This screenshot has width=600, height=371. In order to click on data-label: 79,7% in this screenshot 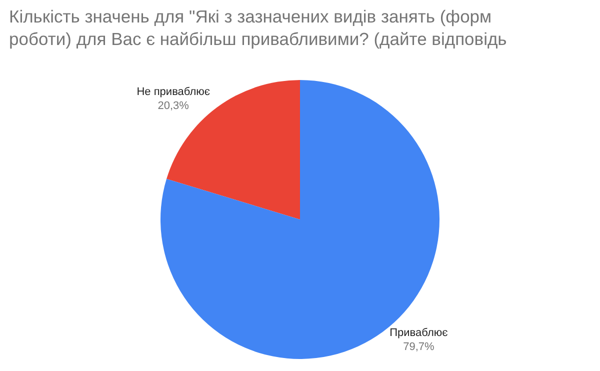, I will do `click(418, 347)`.